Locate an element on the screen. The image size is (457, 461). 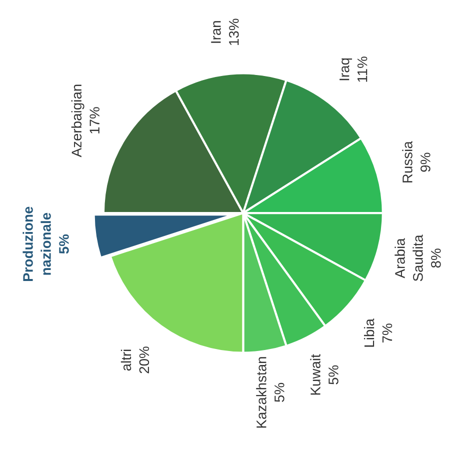
data-label: 9% is located at coordinates (425, 162).